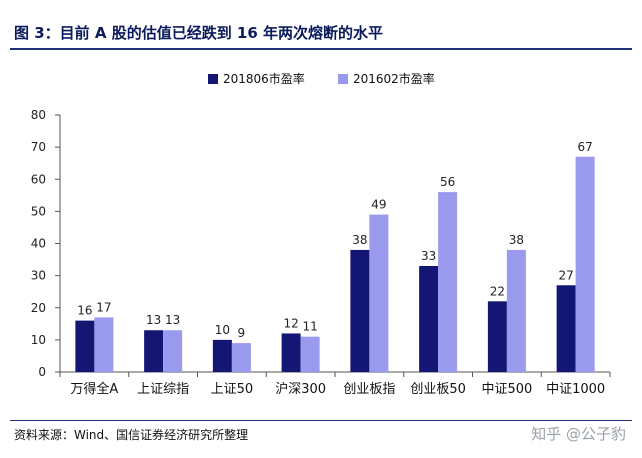  What do you see at coordinates (369, 389) in the screenshot?
I see `x-tick-label: 创业板指` at bounding box center [369, 389].